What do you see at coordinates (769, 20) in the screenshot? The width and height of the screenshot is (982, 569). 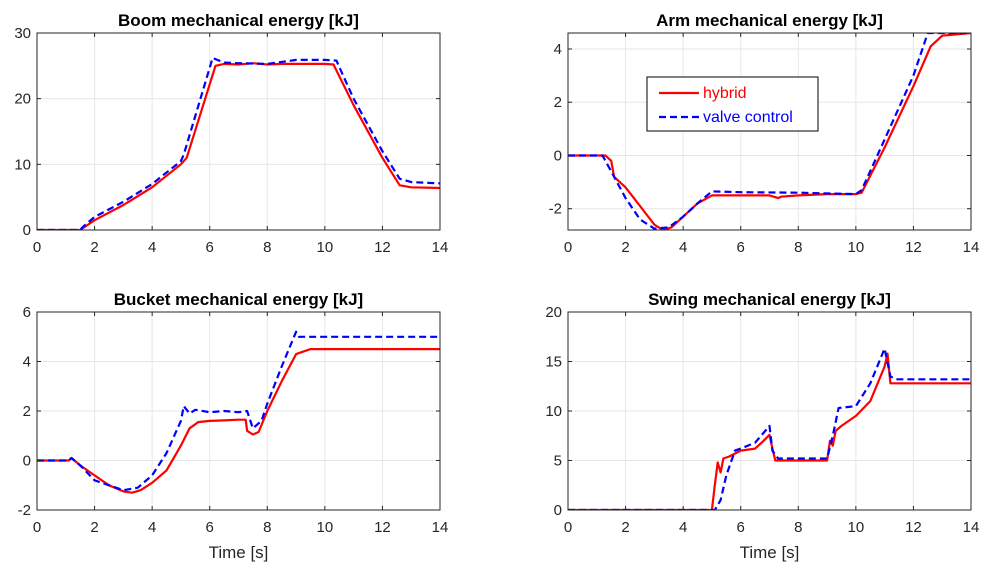 I see `chart-title: Arm mechanical energy [kJ]` at bounding box center [769, 20].